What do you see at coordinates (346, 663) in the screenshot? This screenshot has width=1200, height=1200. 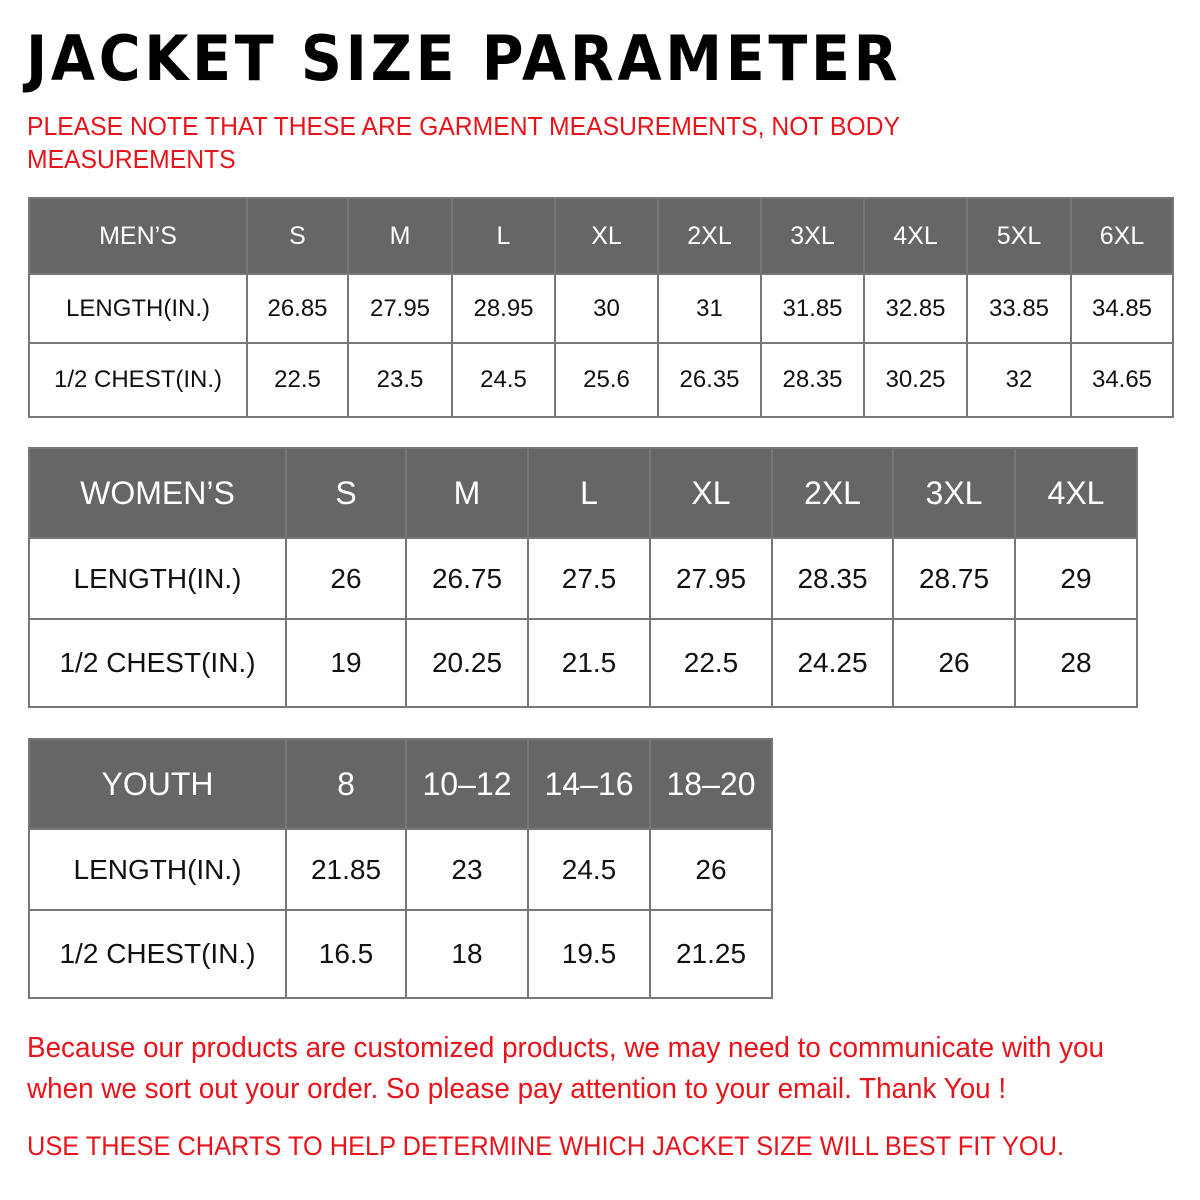 I see `value-cell: 19` at bounding box center [346, 663].